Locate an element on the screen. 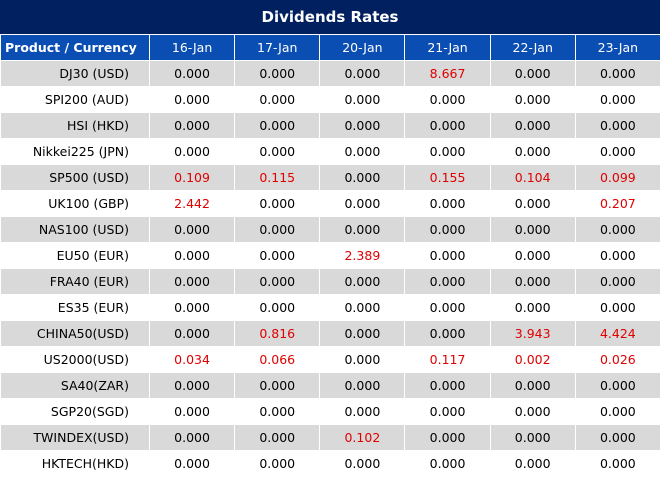  rate-cell: 0.034 is located at coordinates (192, 359).